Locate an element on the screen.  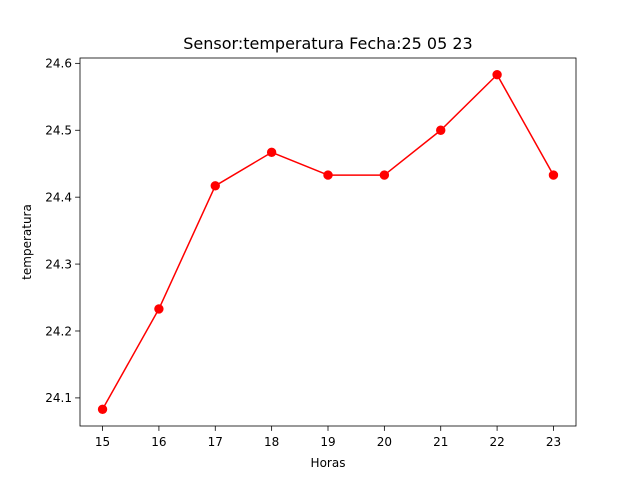
y-tick-label: 24.3 is located at coordinates (58, 264).